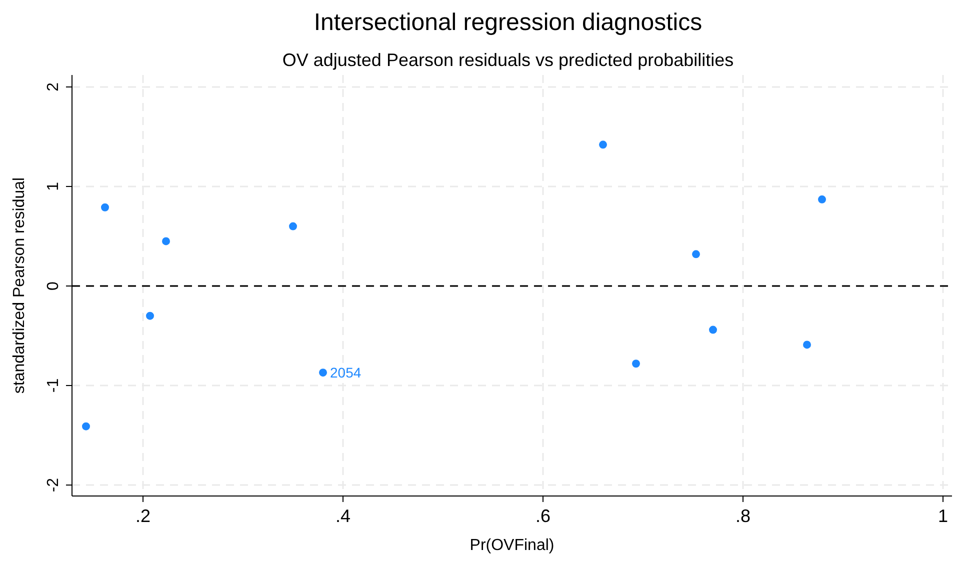 The width and height of the screenshot is (956, 562). Describe the element at coordinates (543, 516) in the screenshot. I see `x-tick-label: .6` at that location.